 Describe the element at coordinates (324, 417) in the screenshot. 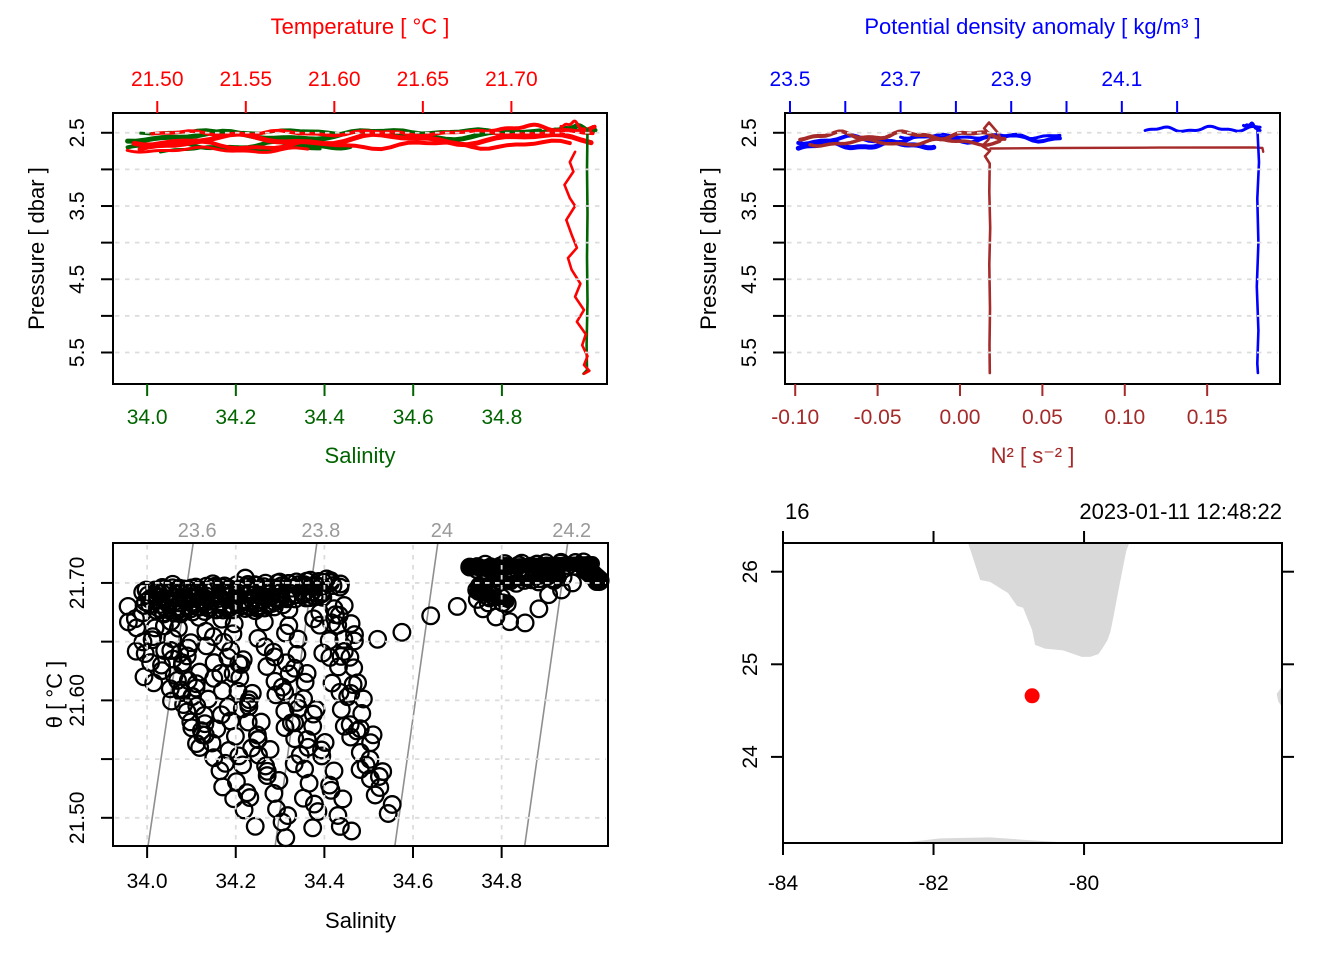

I see `tick-label: 34.4` at that location.